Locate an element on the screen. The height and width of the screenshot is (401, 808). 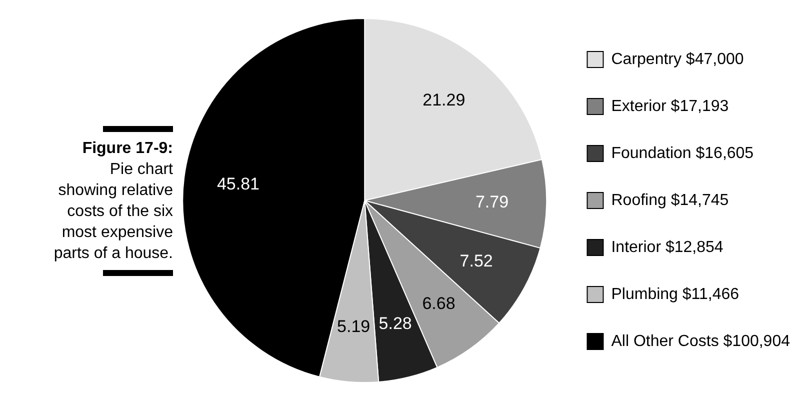
data-label: 5.19 is located at coordinates (353, 326).